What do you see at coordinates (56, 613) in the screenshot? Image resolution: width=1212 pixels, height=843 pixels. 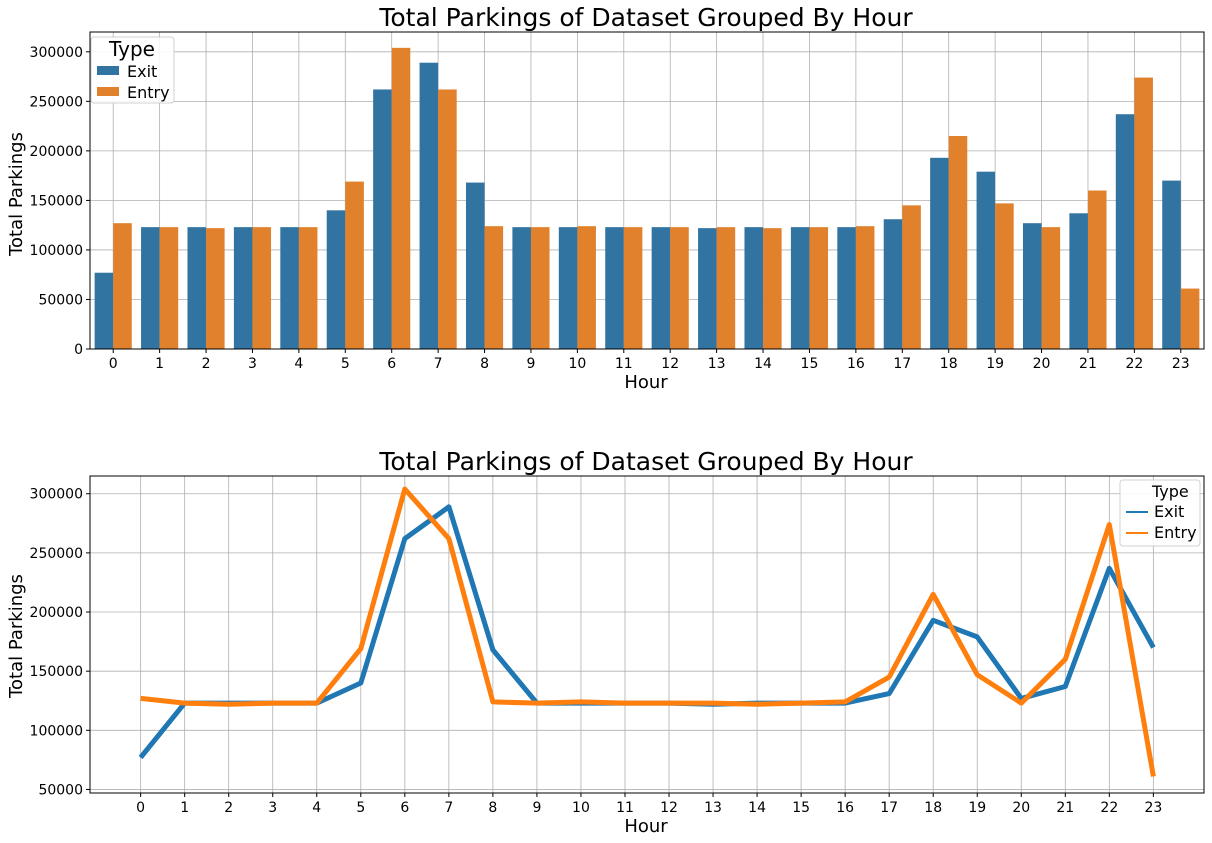 I see `line-y-tick-label: 200000` at bounding box center [56, 613].